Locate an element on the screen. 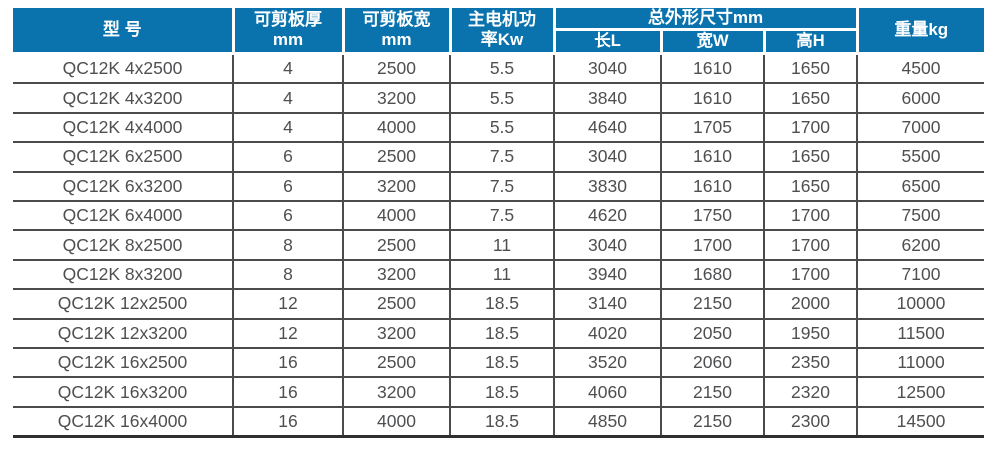 The height and width of the screenshot is (450, 992). cell-height: 2320 is located at coordinates (810, 392).